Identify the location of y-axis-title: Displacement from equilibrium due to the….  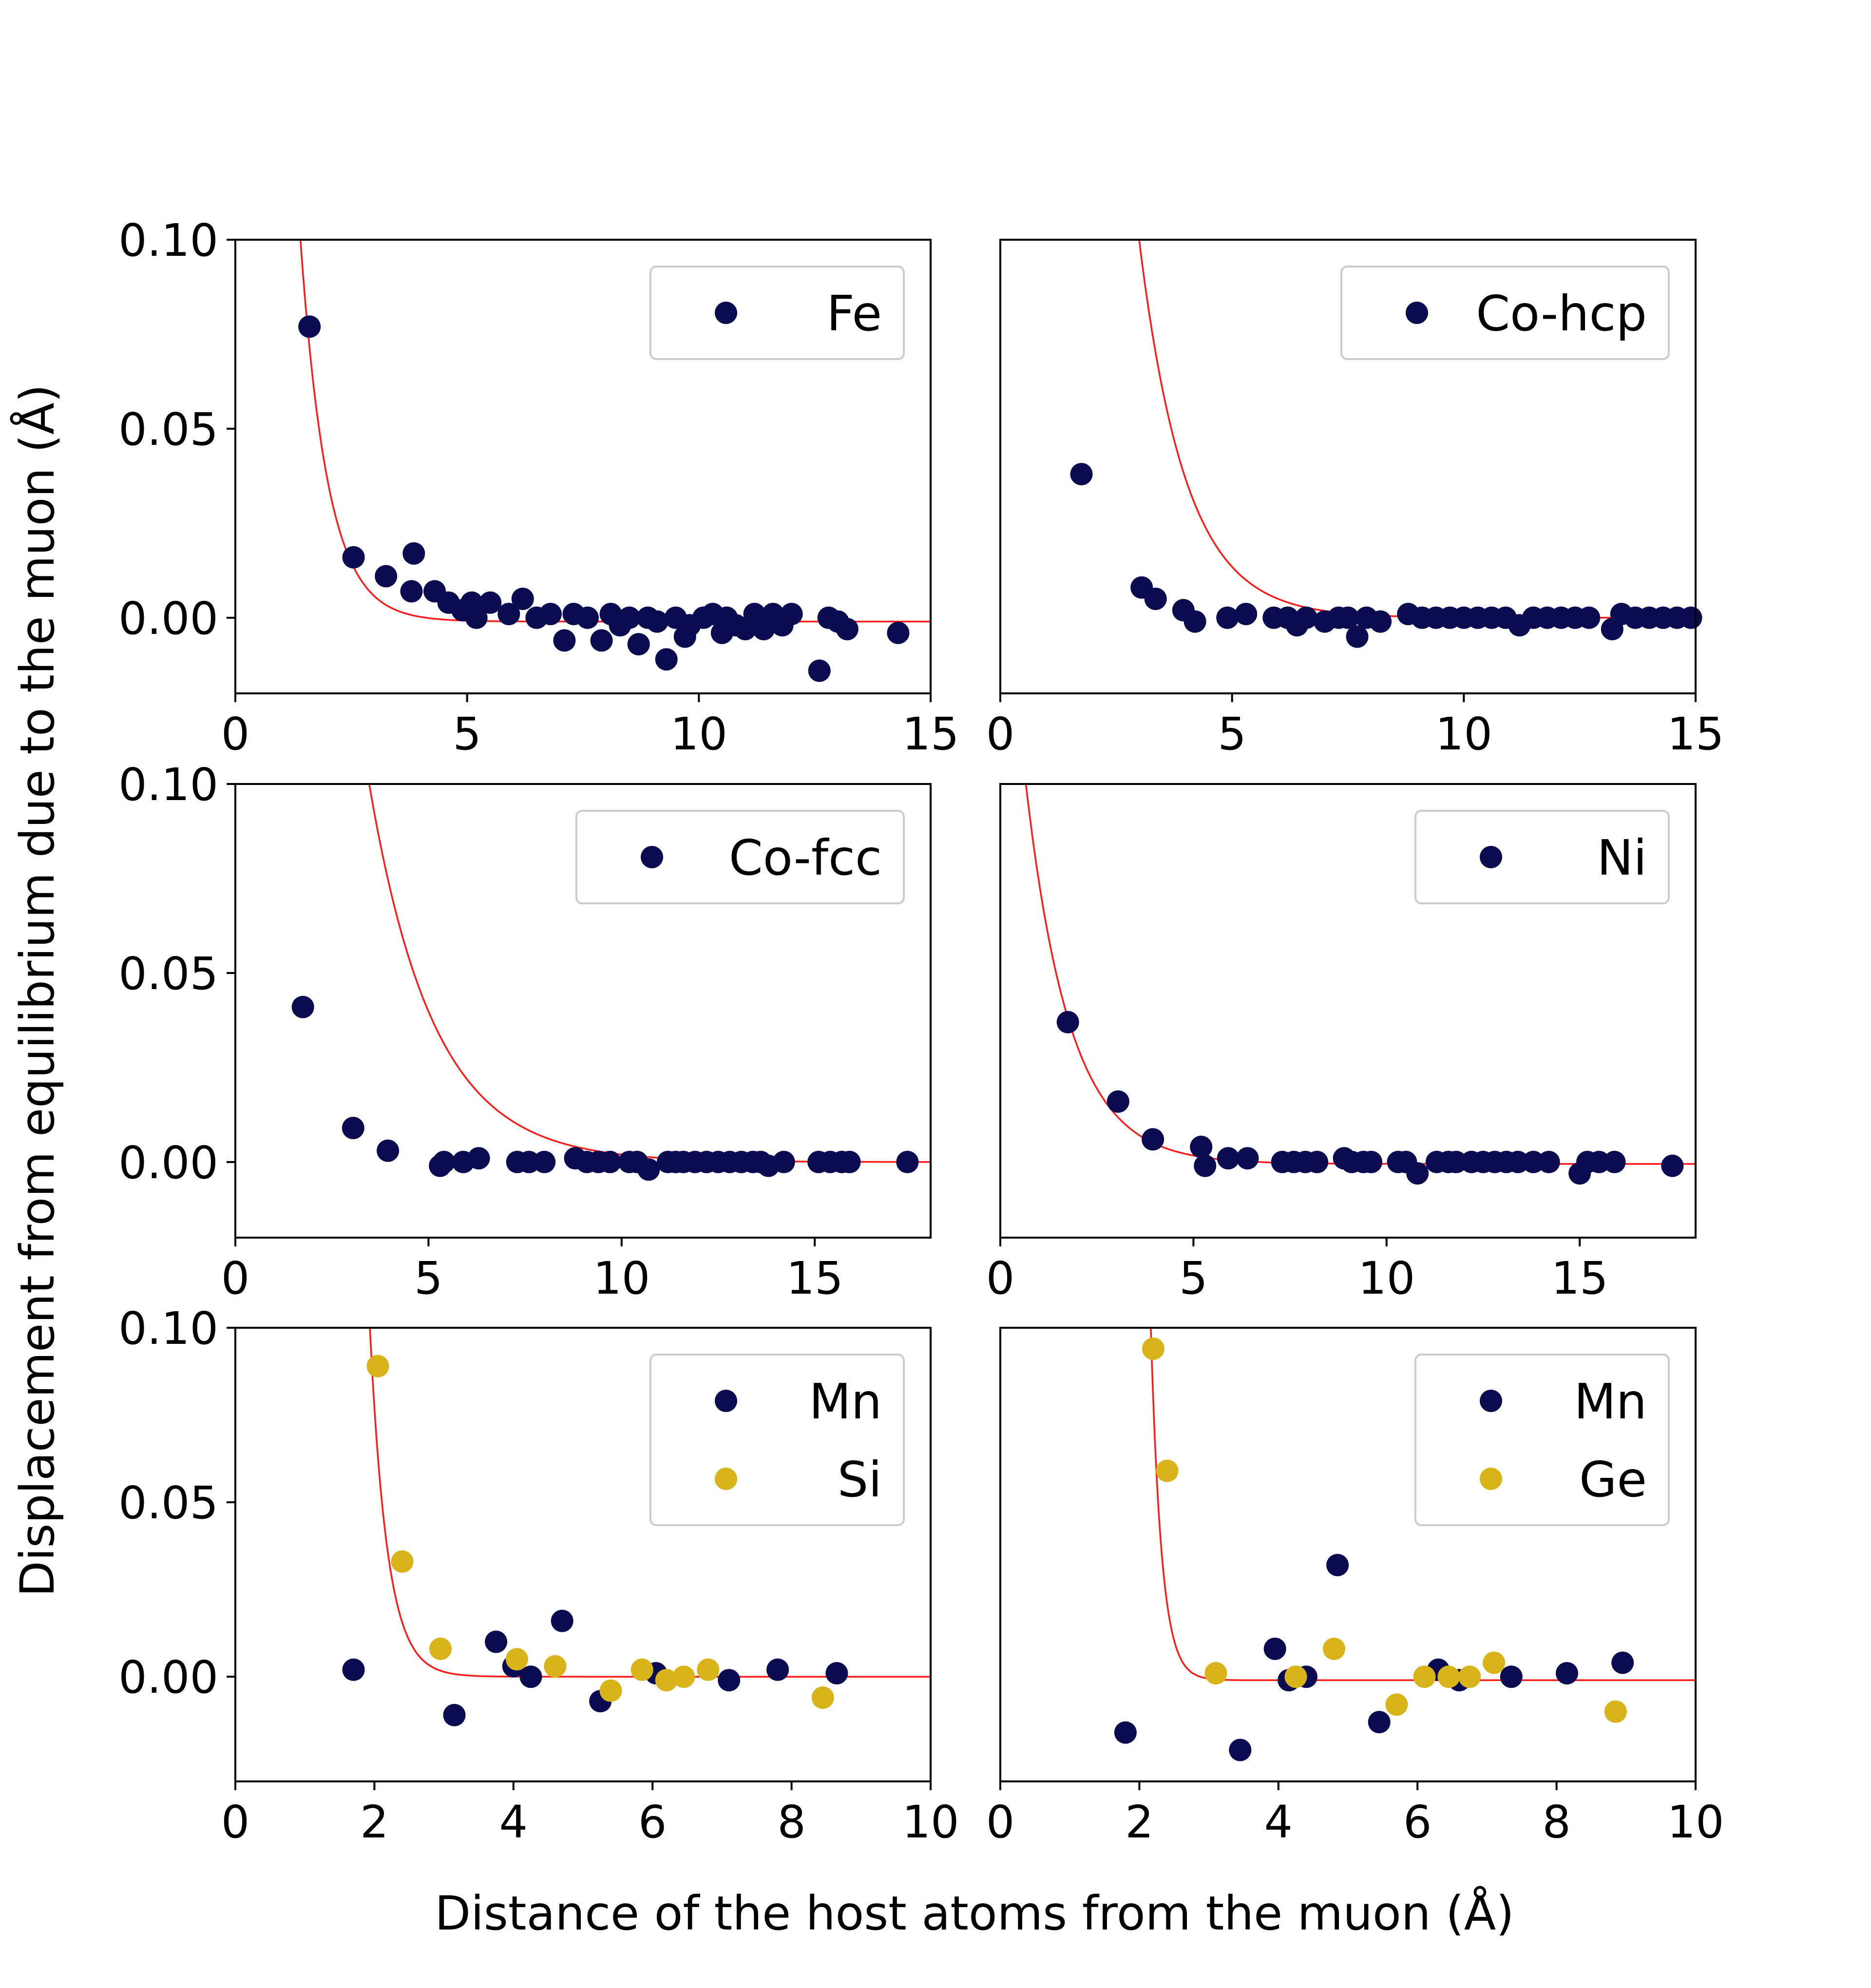
(37, 990).